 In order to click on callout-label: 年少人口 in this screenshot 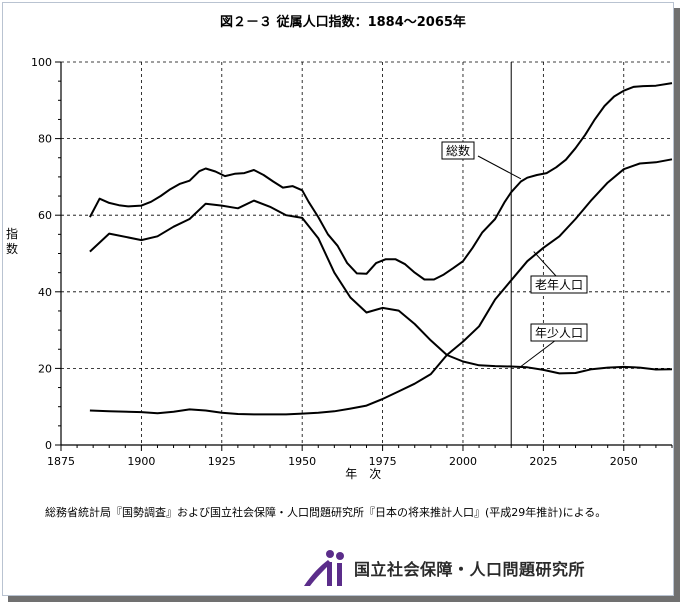, I will do `click(559, 333)`.